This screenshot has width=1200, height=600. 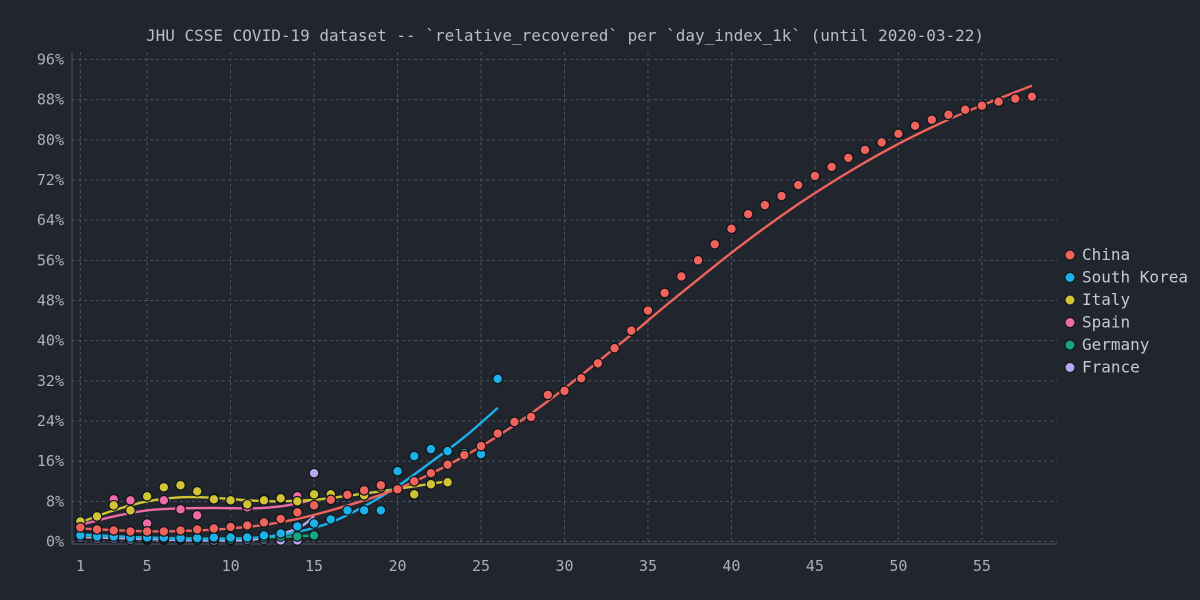 I want to click on y-tick-label: 8%, so click(x=55, y=501).